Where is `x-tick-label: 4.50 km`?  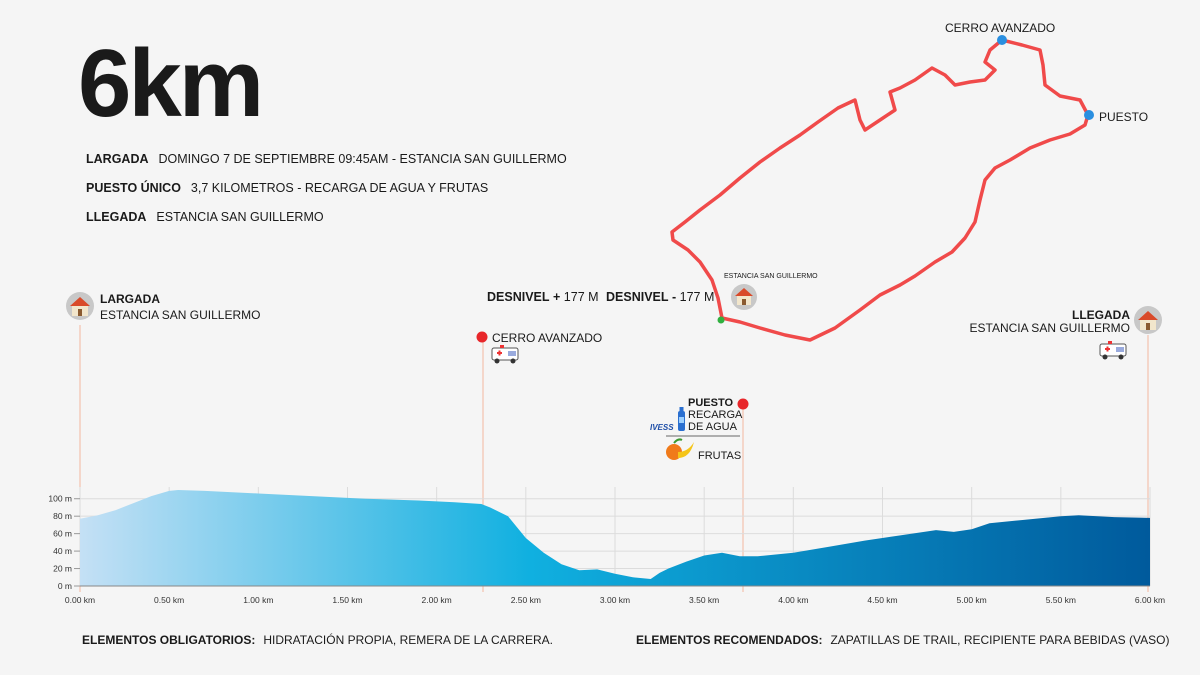 x-tick-label: 4.50 km is located at coordinates (882, 600).